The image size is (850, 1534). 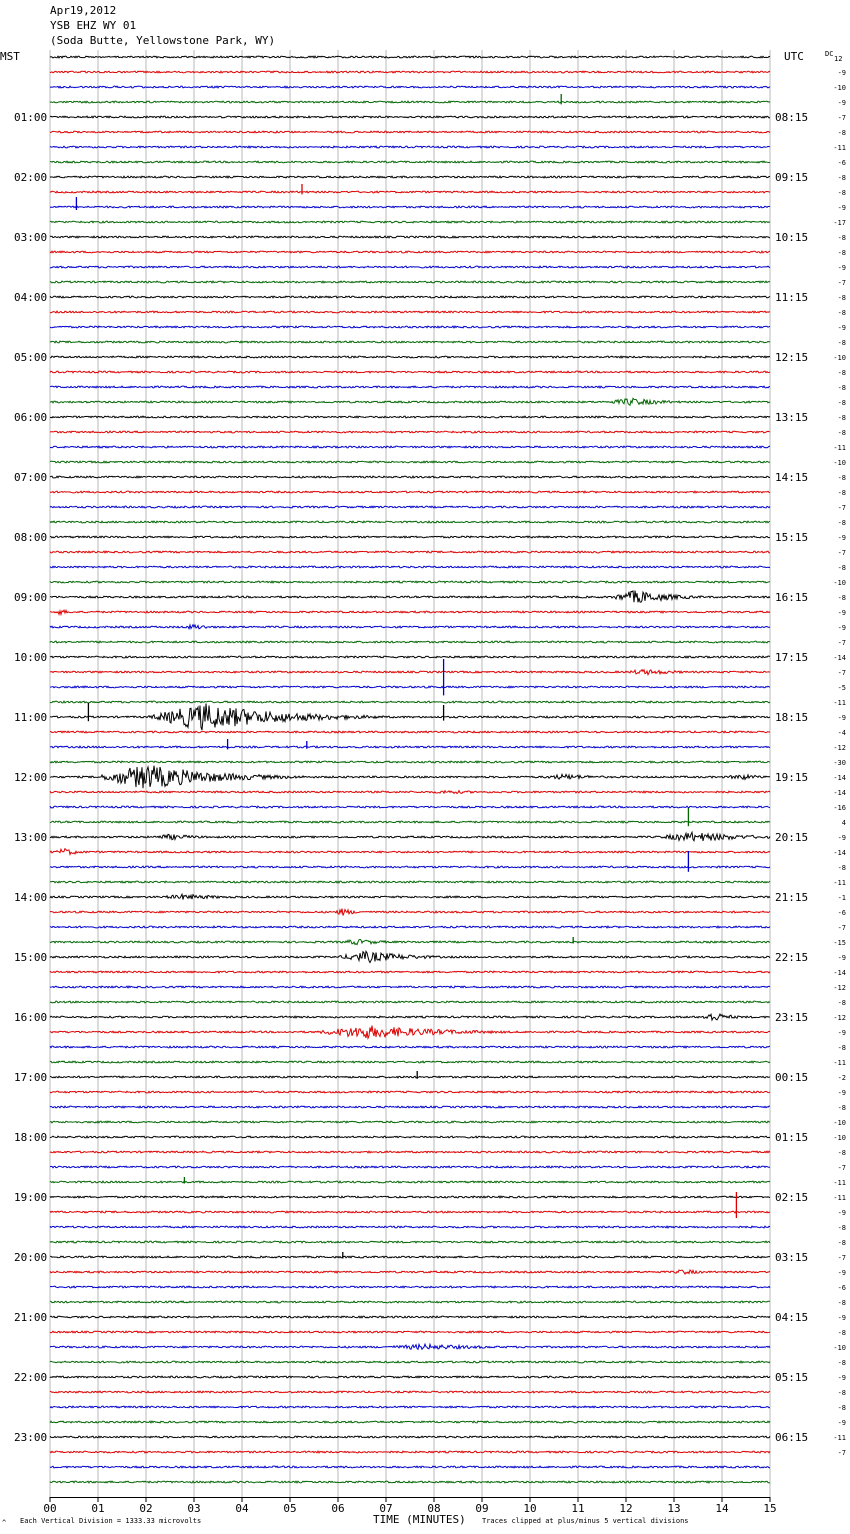 What do you see at coordinates (30, 1017) in the screenshot?
I see `mst-hour-label: 16:00` at bounding box center [30, 1017].